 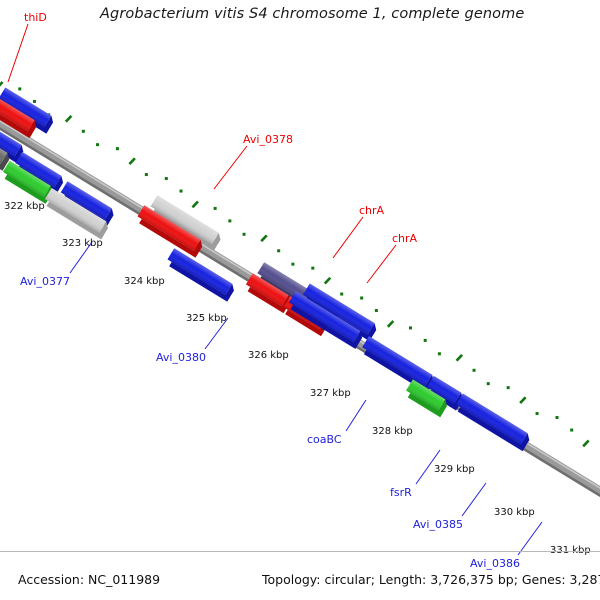 I want to click on axis-tick-label: 325 kbp, so click(x=206, y=318).